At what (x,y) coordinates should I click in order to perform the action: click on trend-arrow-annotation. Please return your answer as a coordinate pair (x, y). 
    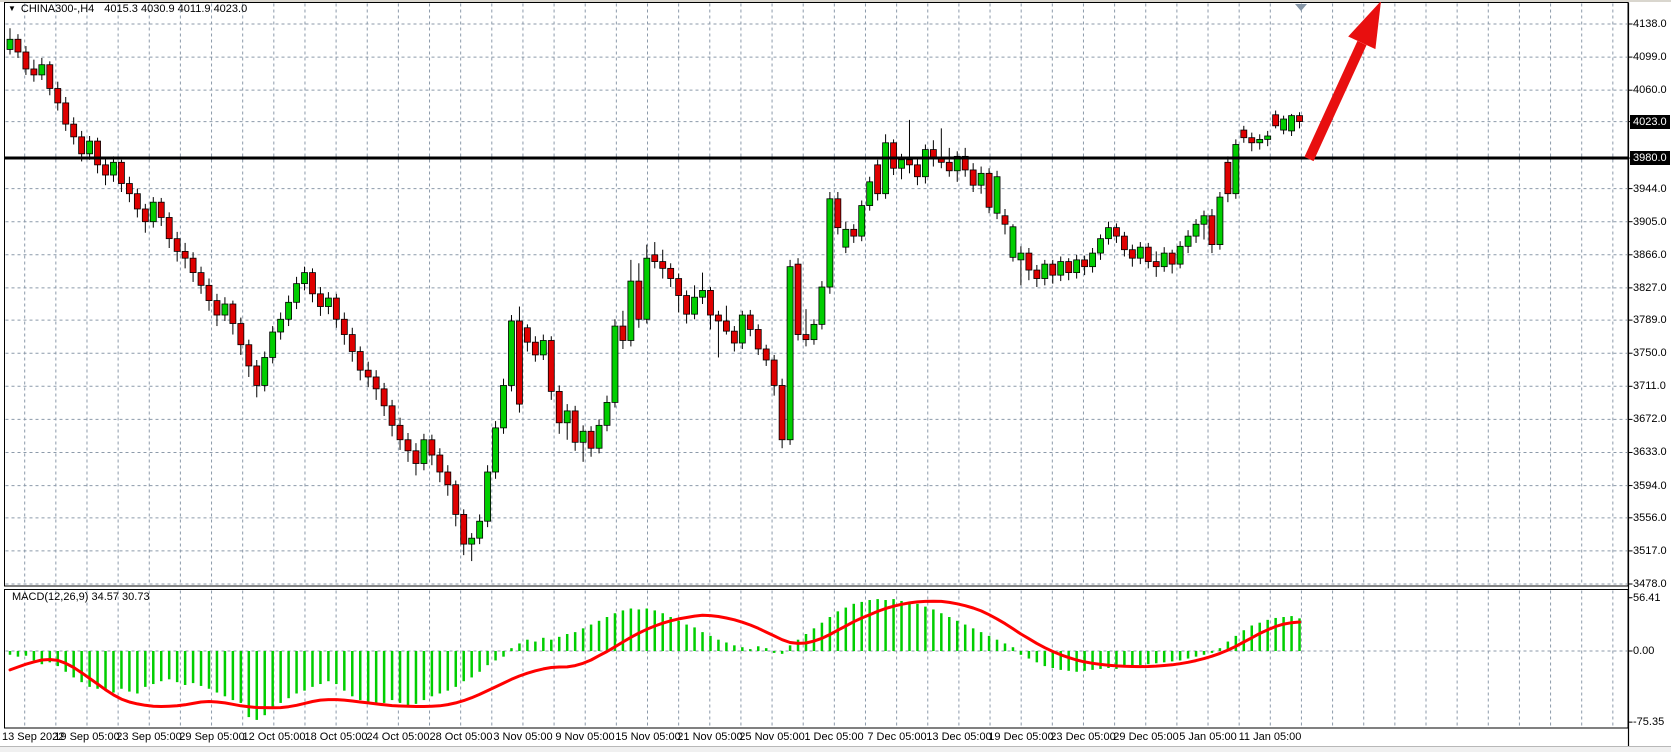
    Looking at the image, I should click on (1342, 81).